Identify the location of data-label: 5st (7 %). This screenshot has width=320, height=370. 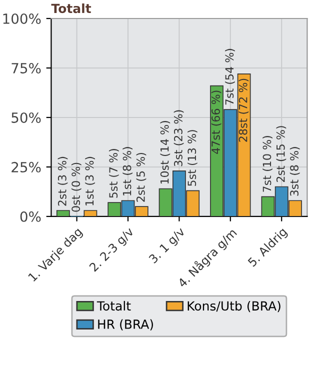
(113, 173).